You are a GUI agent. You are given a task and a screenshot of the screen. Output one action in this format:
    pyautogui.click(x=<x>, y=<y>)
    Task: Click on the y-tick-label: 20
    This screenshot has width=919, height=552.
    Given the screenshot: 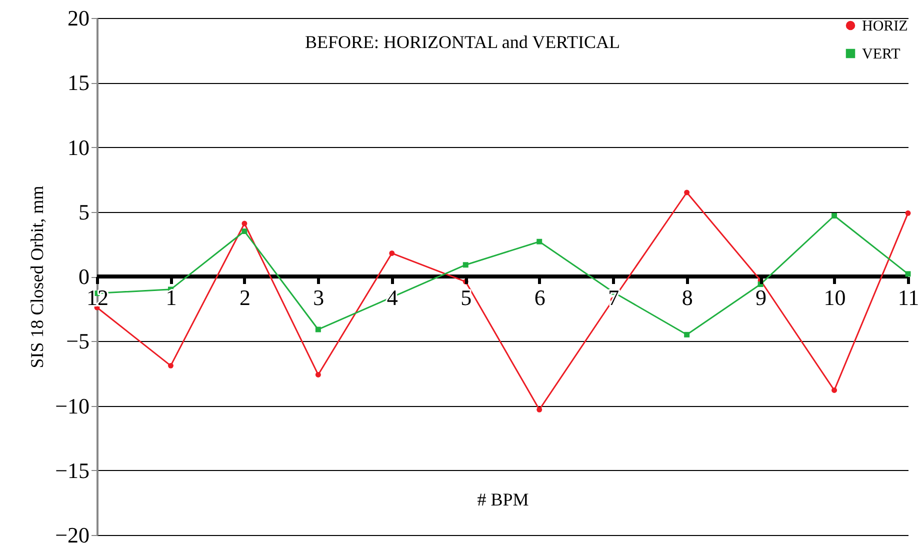 What is the action you would take?
    pyautogui.click(x=79, y=18)
    